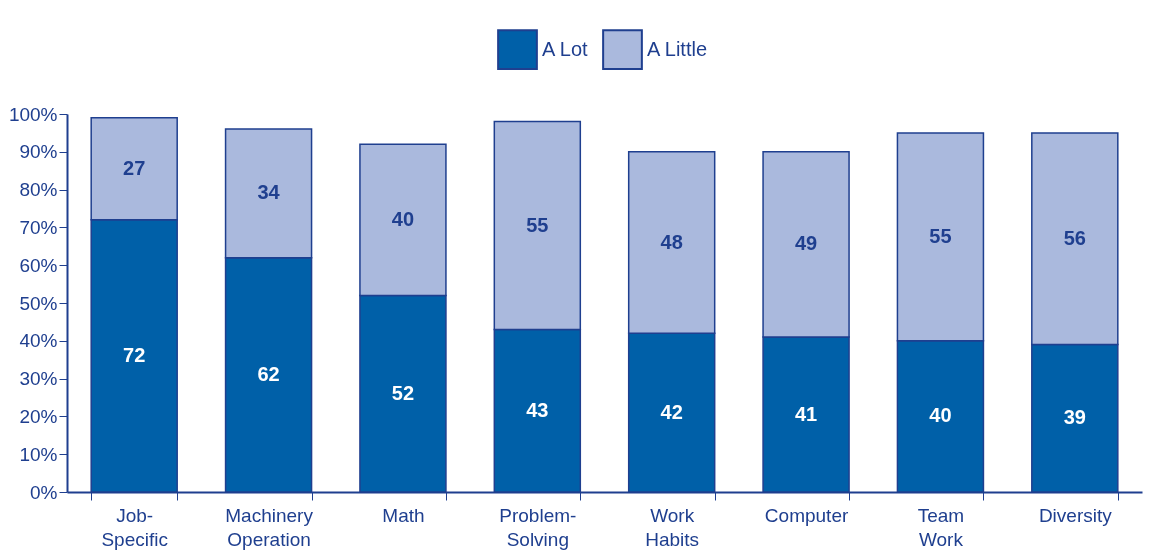 The height and width of the screenshot is (555, 1154). I want to click on data-label: 34, so click(269, 192).